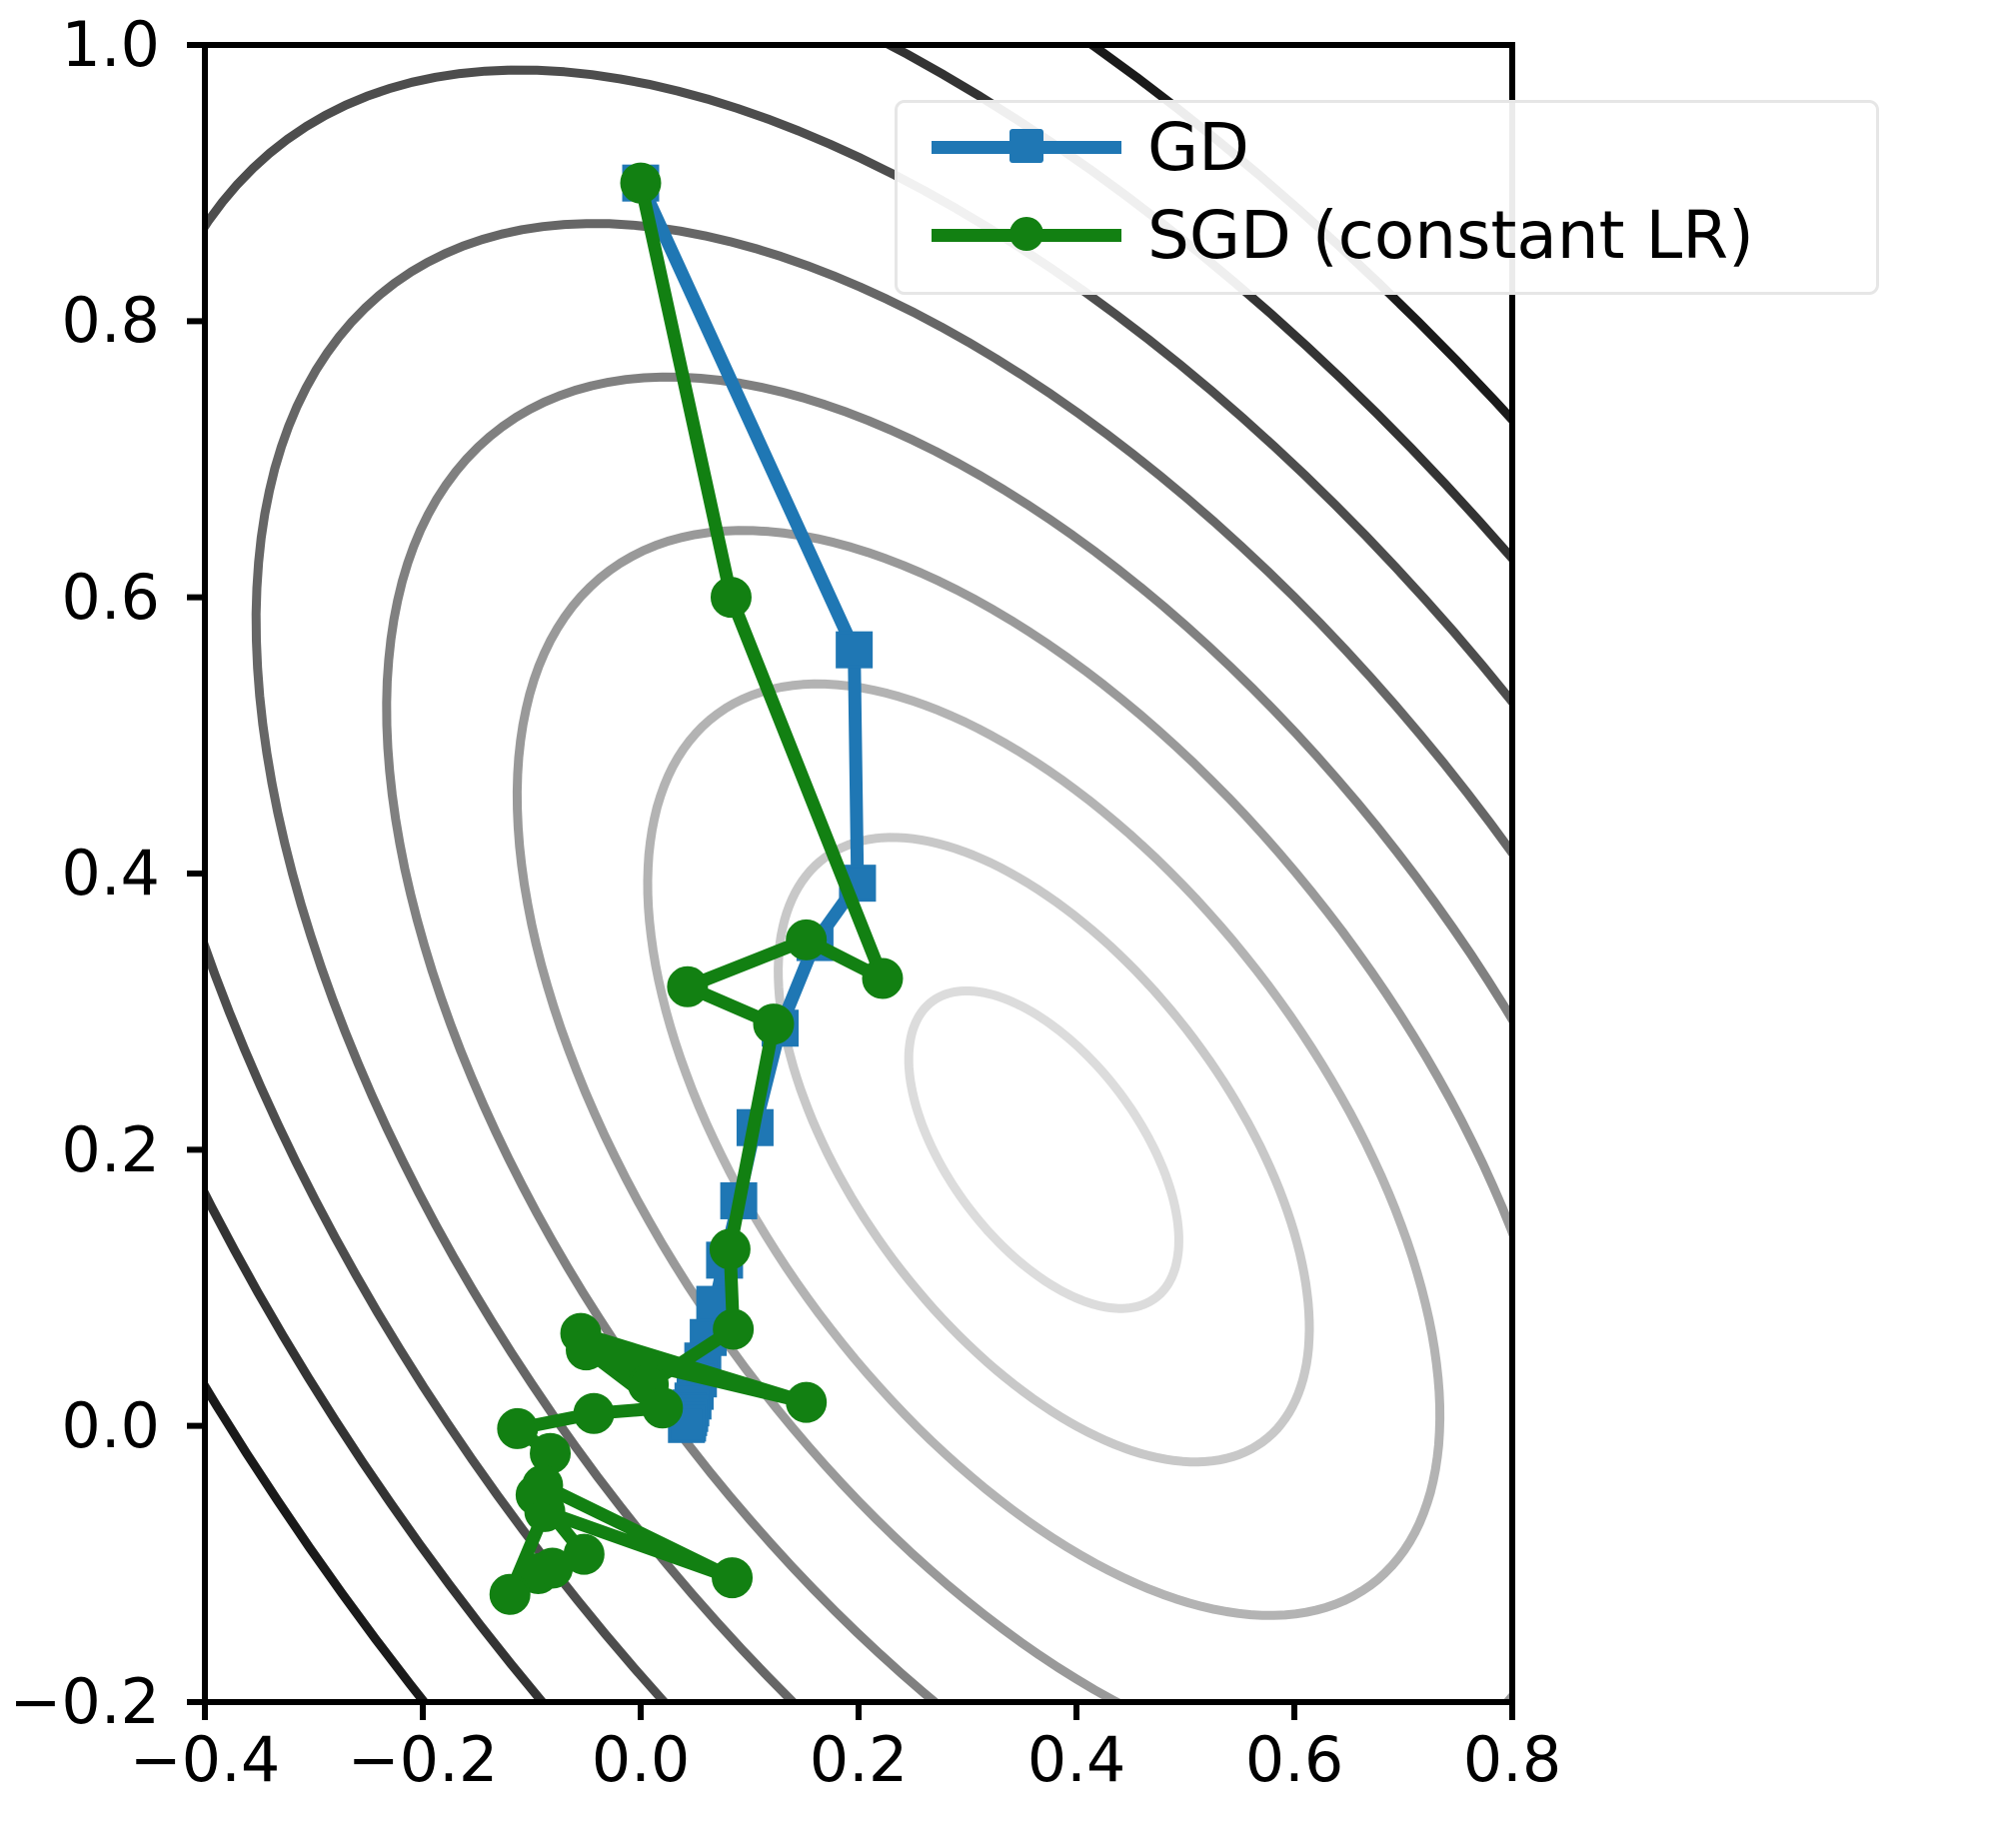 This screenshot has width=1999, height=1848. I want to click on y-tick-label: −0.2, so click(85, 1702).